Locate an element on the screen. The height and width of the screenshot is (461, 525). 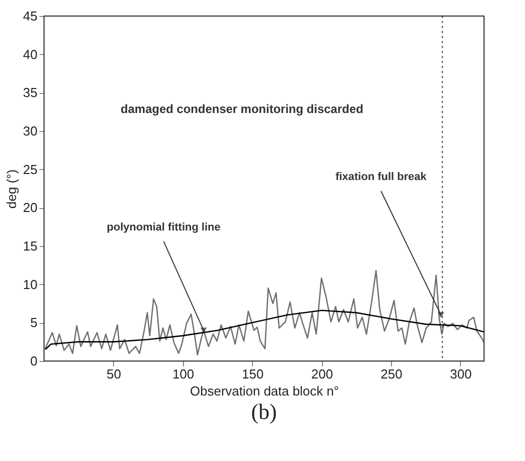
y-tick-label: 40 is located at coordinates (30, 54).